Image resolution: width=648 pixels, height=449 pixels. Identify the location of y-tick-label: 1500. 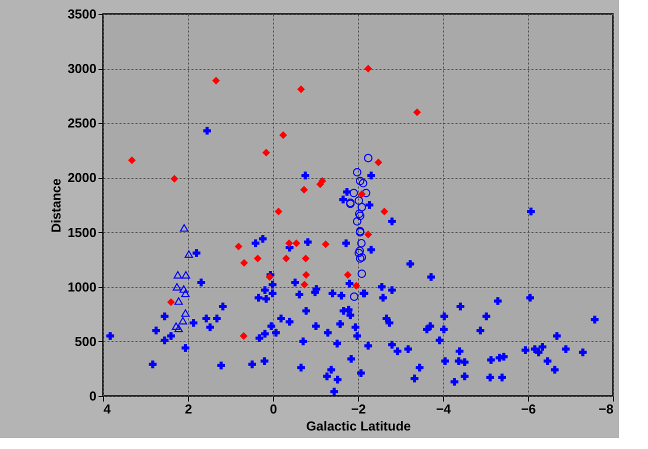
(82, 232).